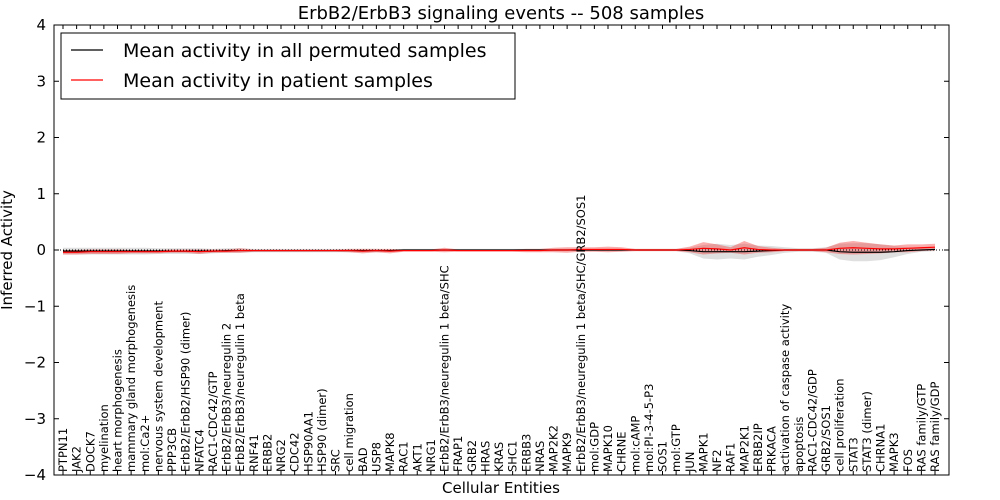 The image size is (1000, 500). Describe the element at coordinates (363, 459) in the screenshot. I see `x-tick-label: BAD` at that location.